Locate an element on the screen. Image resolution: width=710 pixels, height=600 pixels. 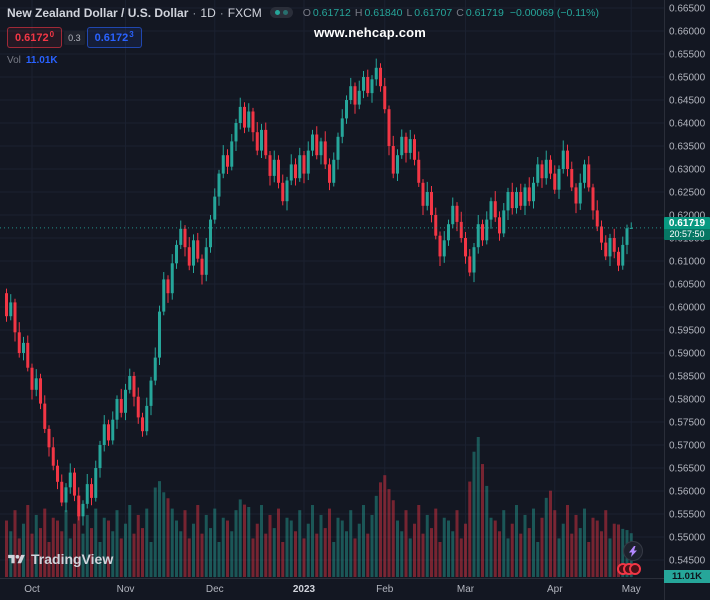
buy-button: 0.61723 is located at coordinates (114, 37).